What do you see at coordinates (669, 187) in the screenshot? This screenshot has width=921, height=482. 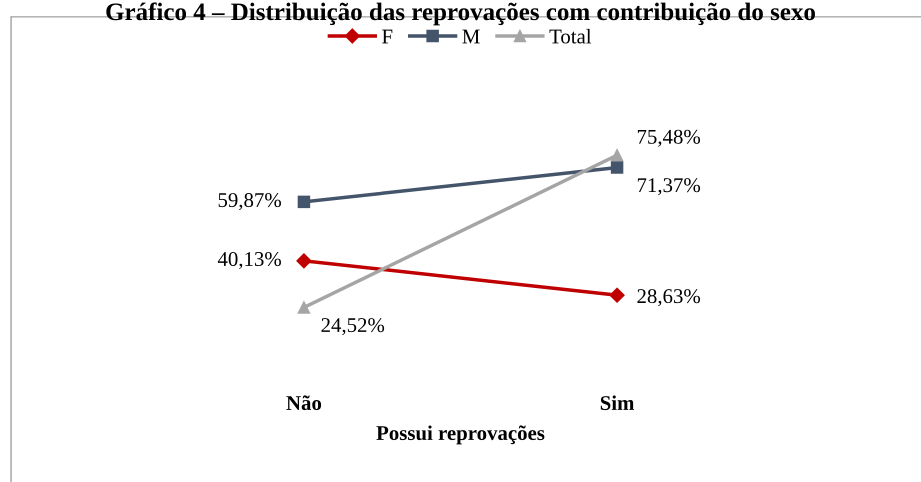 I see `data-label: 71,37%` at bounding box center [669, 187].